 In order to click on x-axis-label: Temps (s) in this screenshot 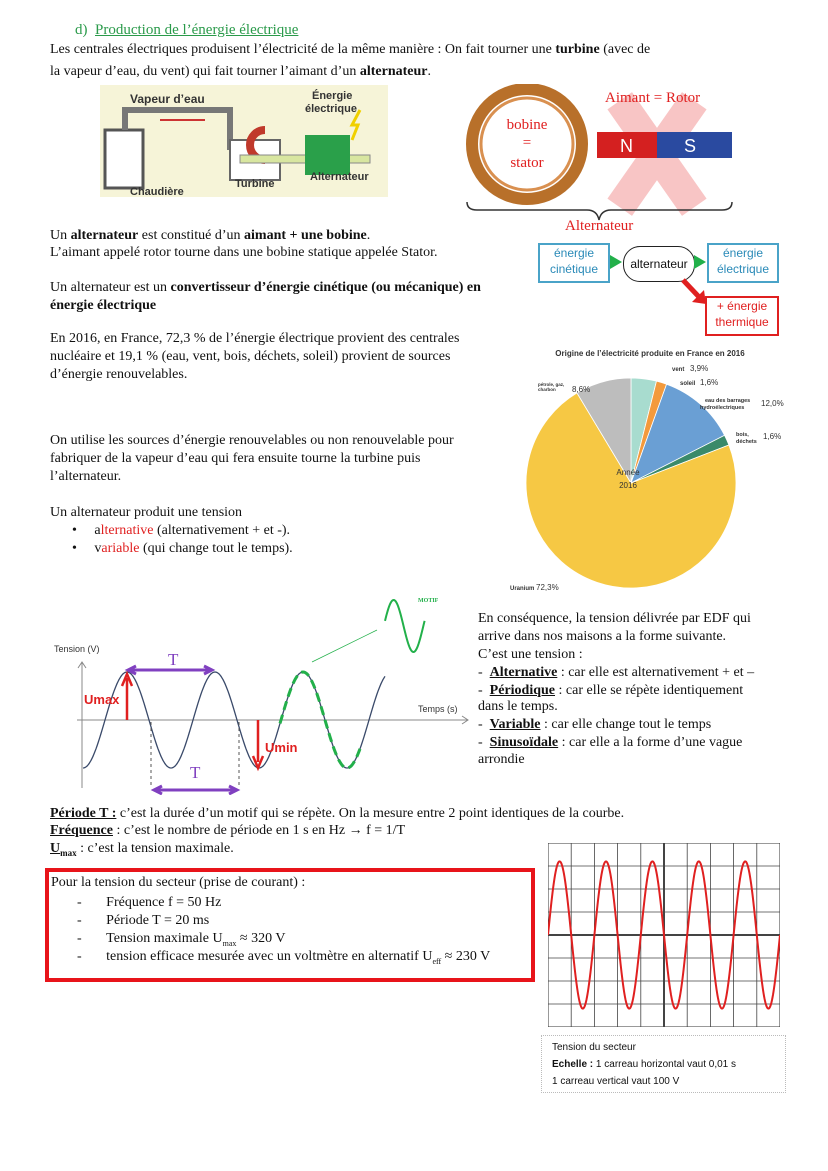, I will do `click(438, 709)`.